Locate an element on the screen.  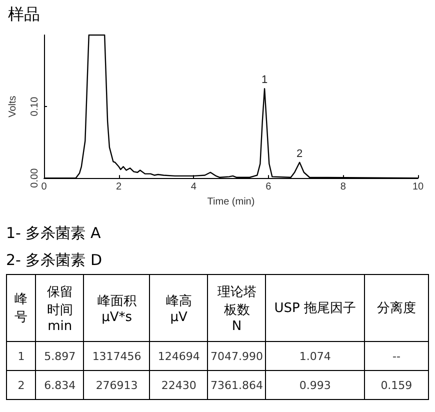
y-tick-label: 0.10 is located at coordinates (35, 106).